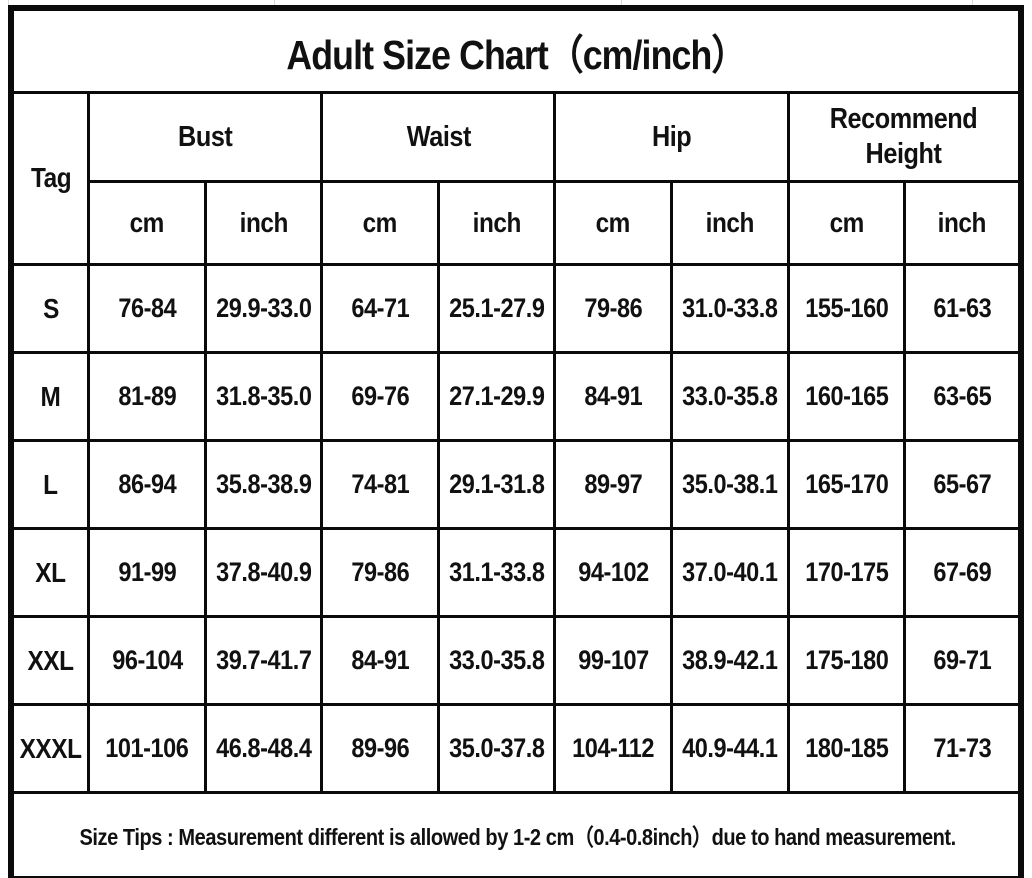 Image resolution: width=1032 pixels, height=878 pixels. I want to click on cell-hip-cm: 99-107, so click(613, 660).